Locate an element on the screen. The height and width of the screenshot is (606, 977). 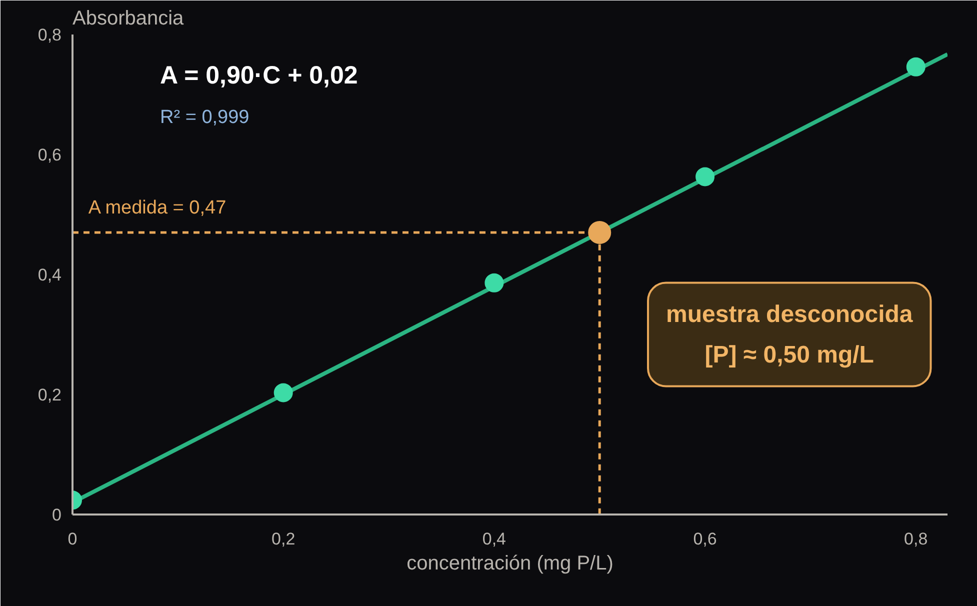
y-axis-title: Absorbancia is located at coordinates (128, 19).